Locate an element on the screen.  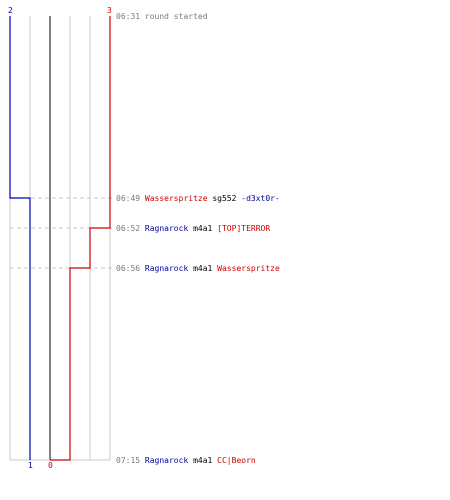
event-weapon: sg552 is located at coordinates (224, 198).